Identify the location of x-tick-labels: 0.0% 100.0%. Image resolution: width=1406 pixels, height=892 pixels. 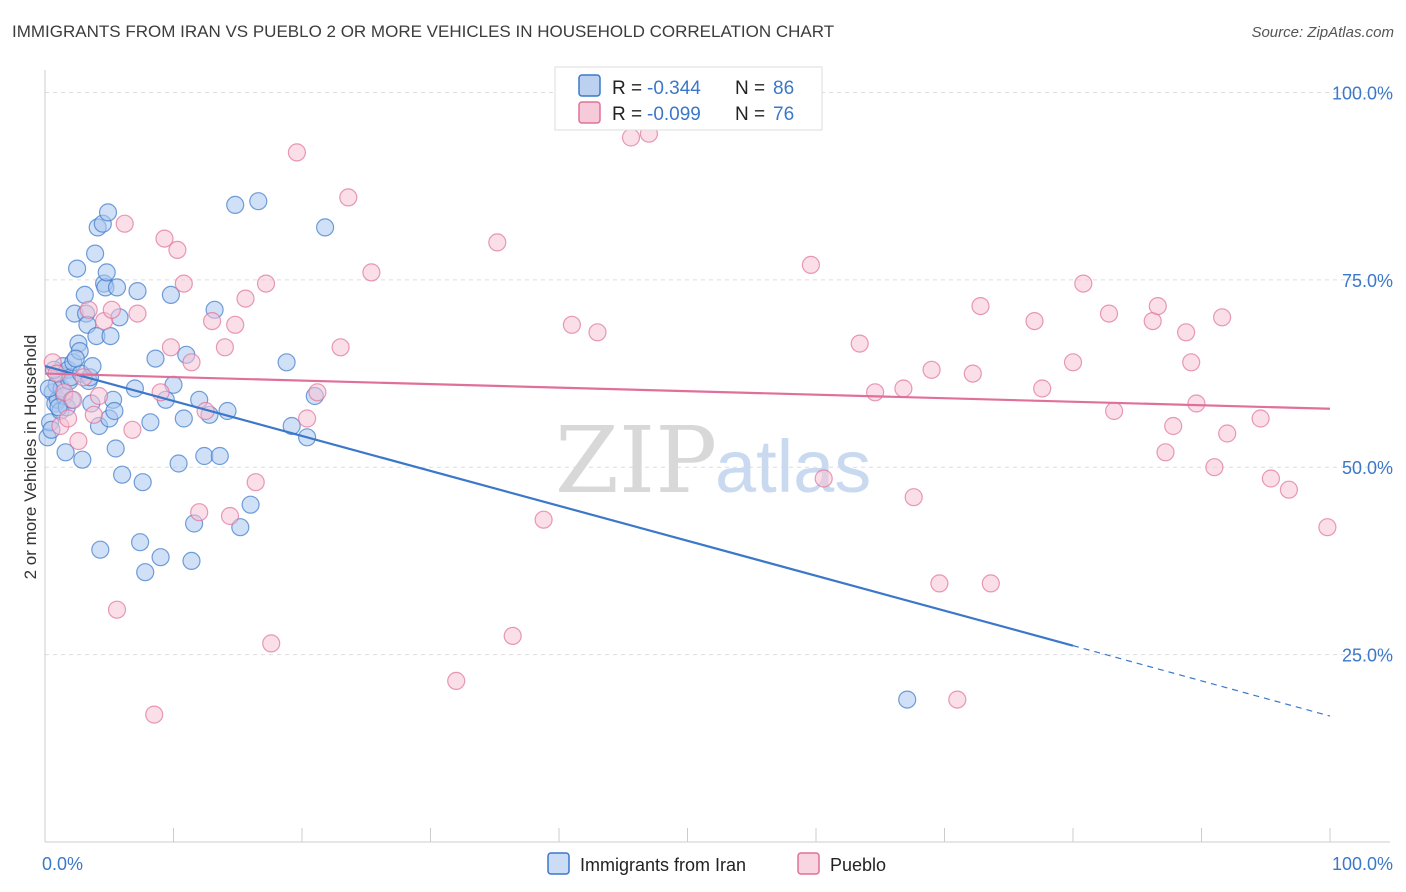
(717, 864).